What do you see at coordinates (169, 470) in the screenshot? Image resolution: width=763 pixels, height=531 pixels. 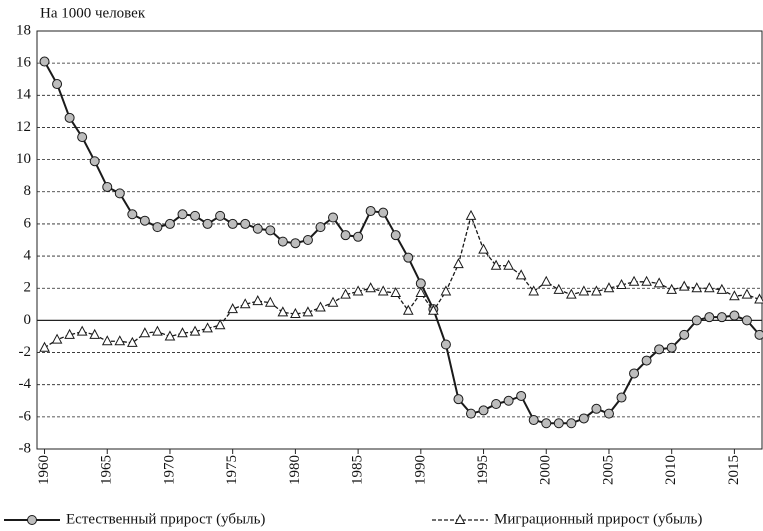 I see `x-tick-label: 1970` at bounding box center [169, 470].